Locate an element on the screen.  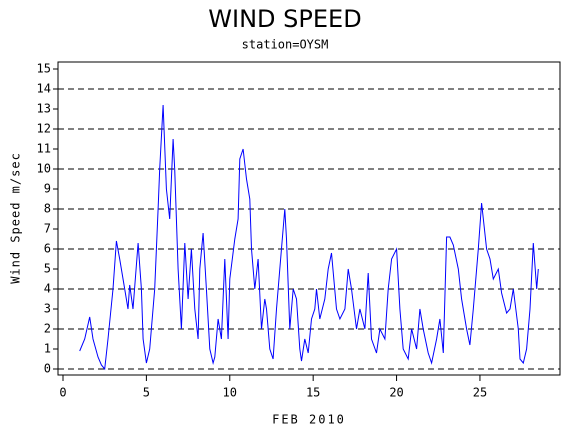
y-tick-label: 8 is located at coordinates (47, 209).